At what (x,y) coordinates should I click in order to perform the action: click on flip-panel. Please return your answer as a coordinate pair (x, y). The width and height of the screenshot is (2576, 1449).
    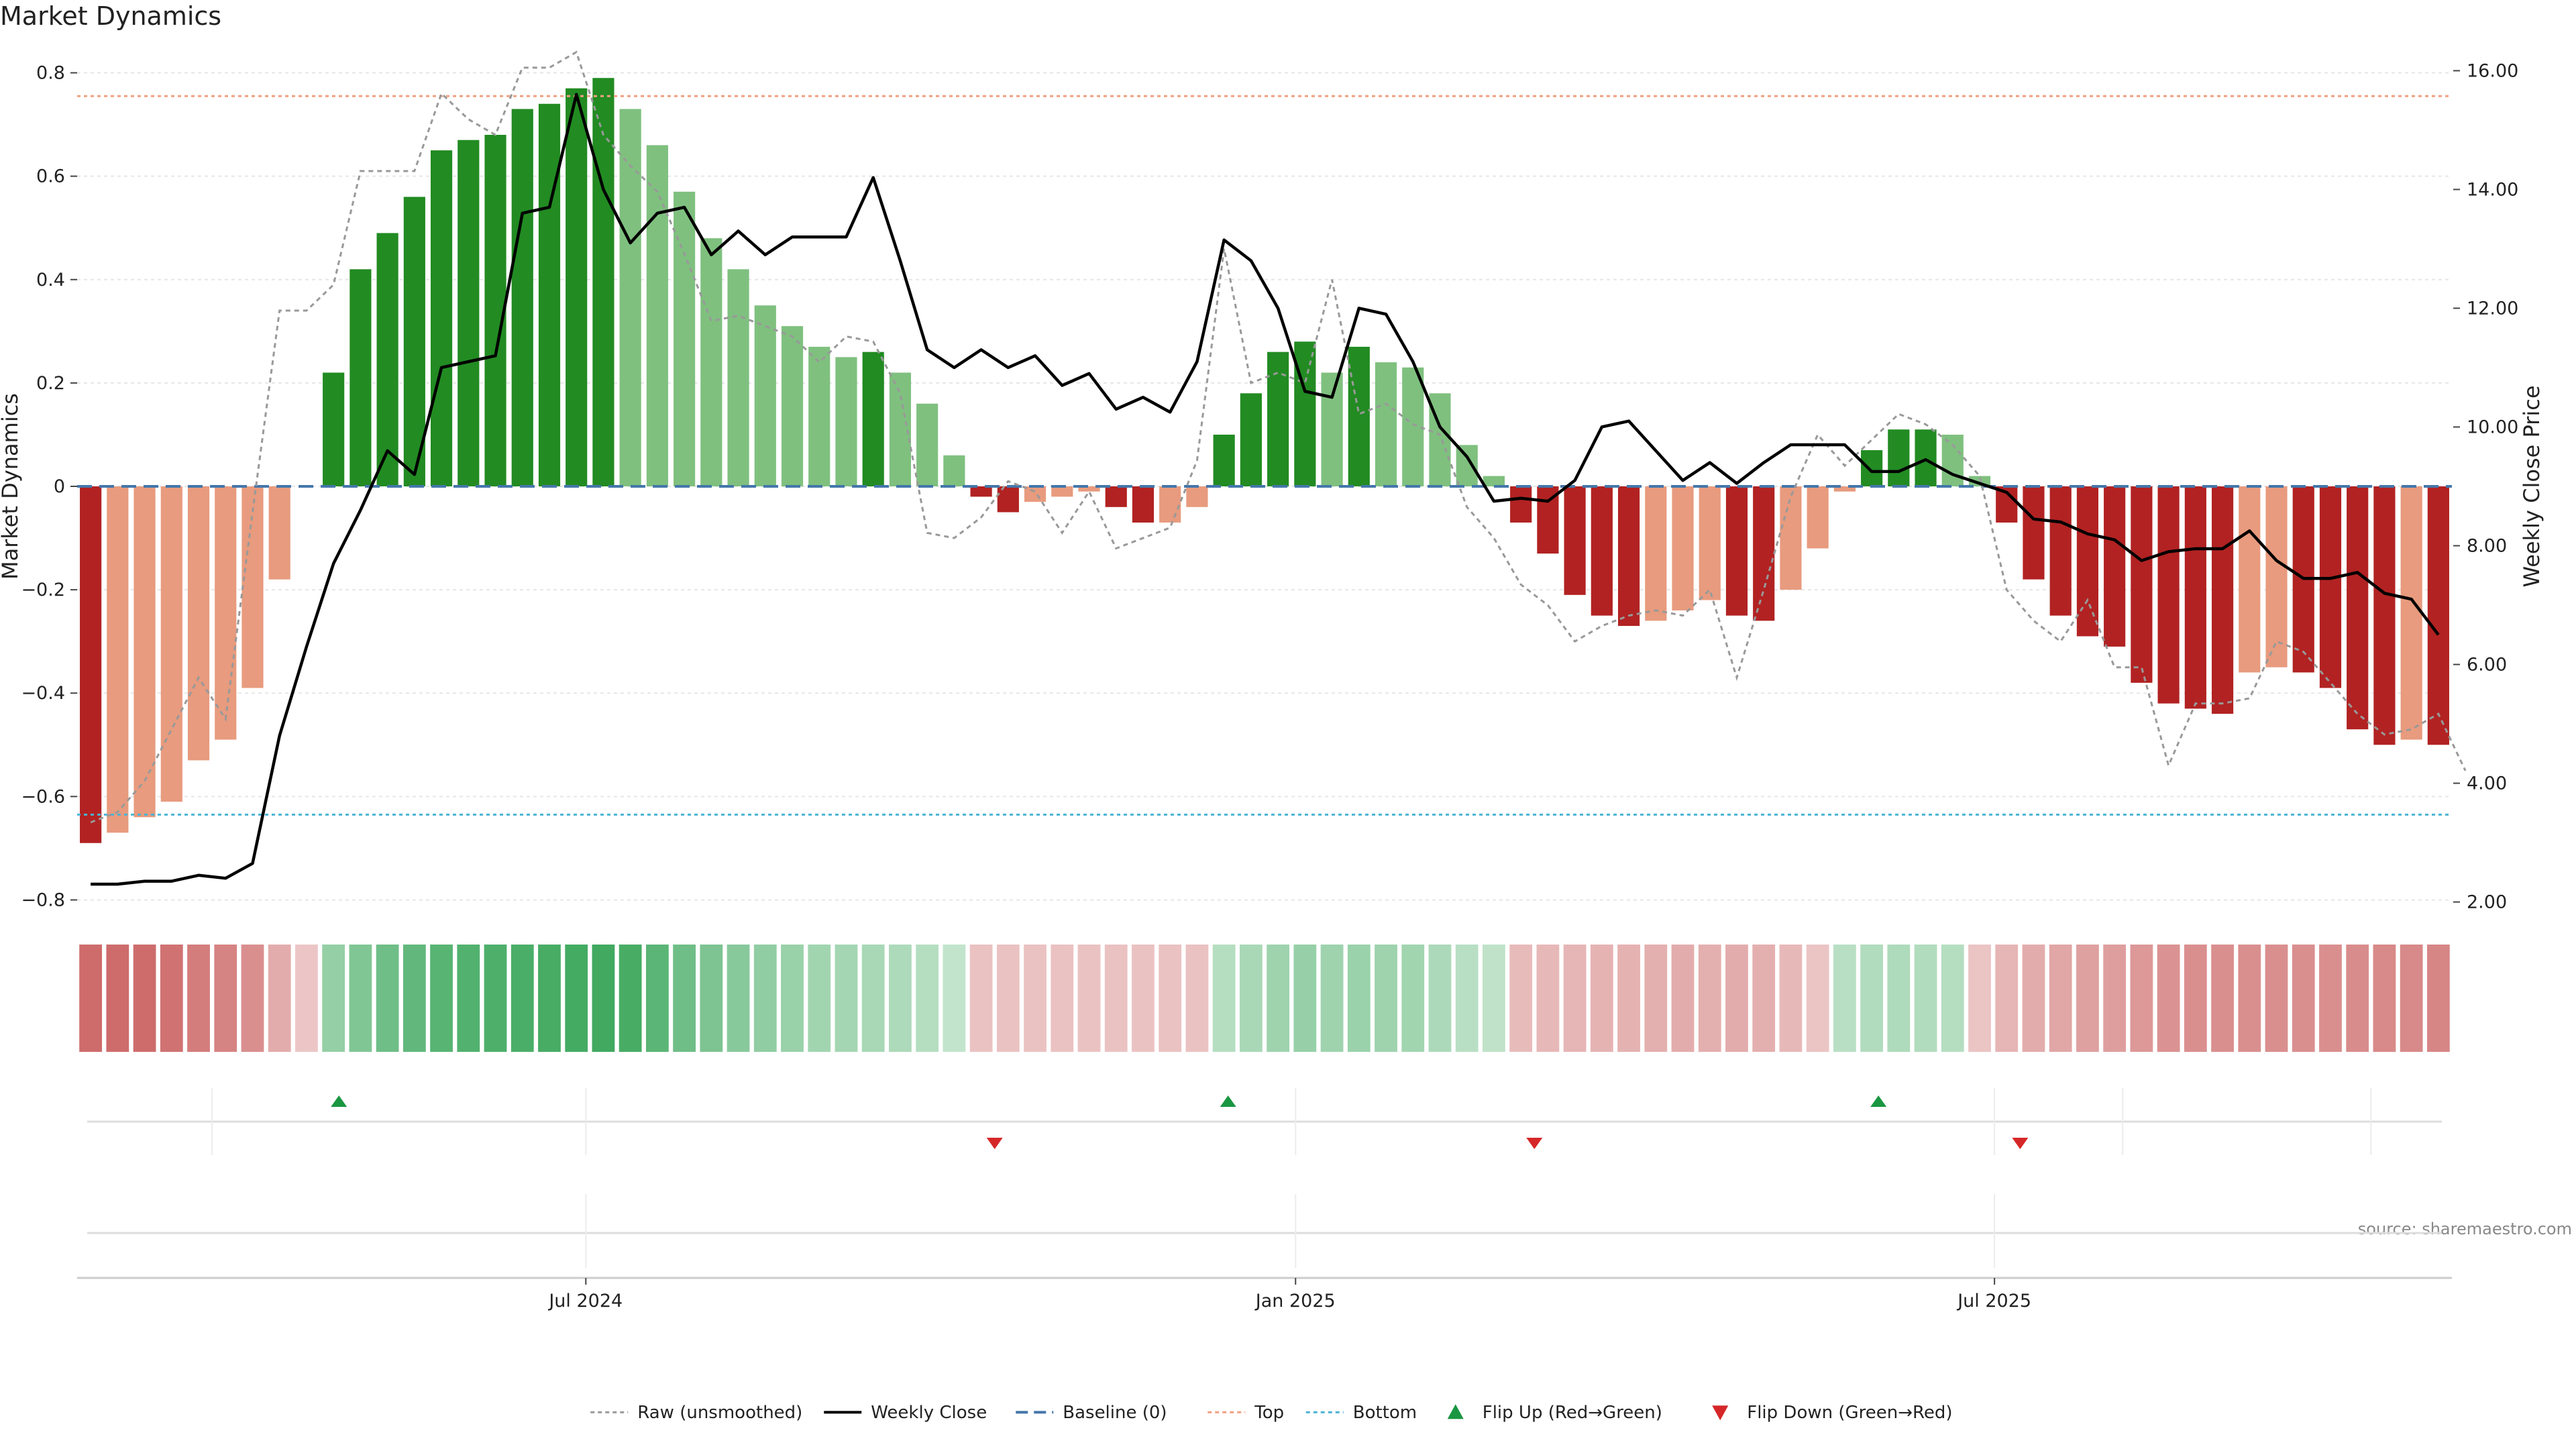
    Looking at the image, I should click on (1264, 1178).